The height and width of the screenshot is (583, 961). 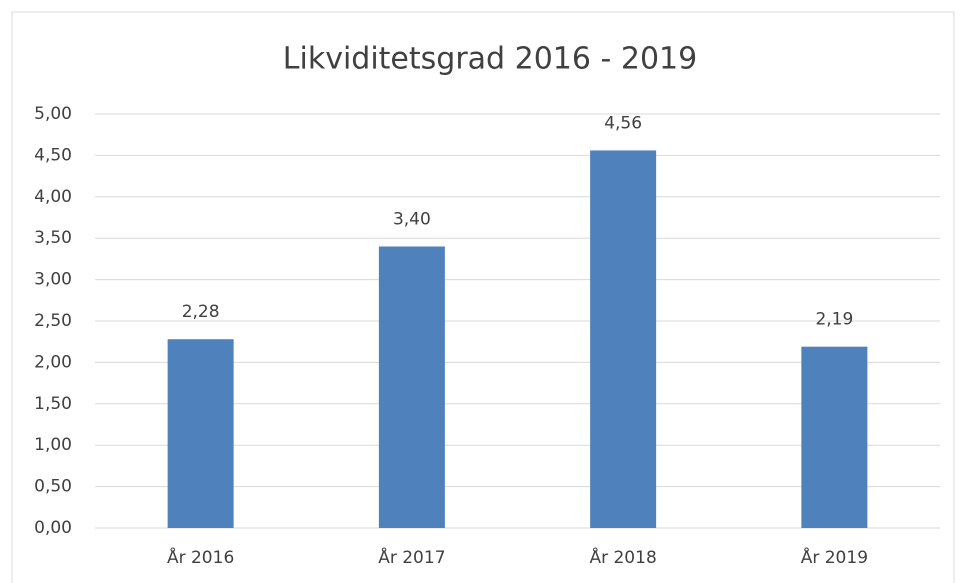 What do you see at coordinates (53, 528) in the screenshot?
I see `y-tick-label: 0,00` at bounding box center [53, 528].